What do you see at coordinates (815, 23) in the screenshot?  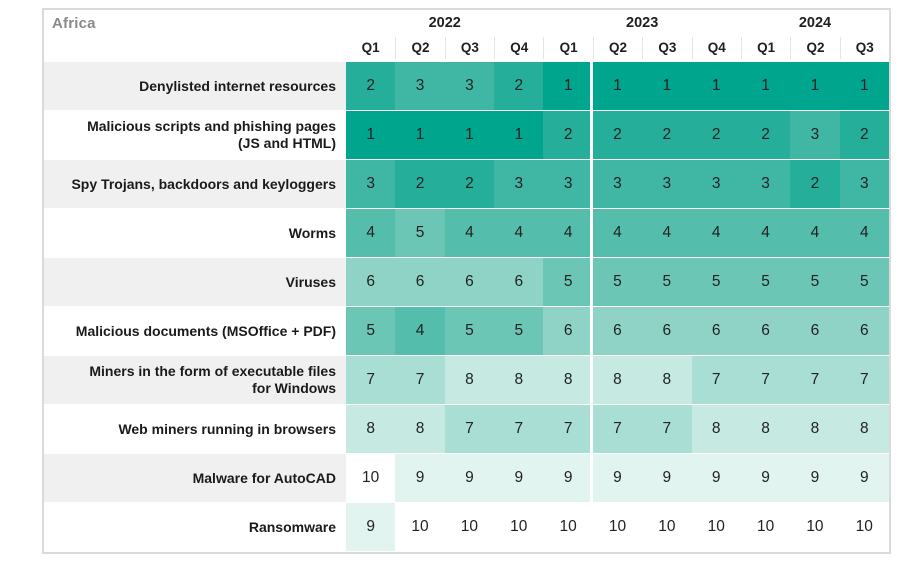 I see `year-label: 2024` at bounding box center [815, 23].